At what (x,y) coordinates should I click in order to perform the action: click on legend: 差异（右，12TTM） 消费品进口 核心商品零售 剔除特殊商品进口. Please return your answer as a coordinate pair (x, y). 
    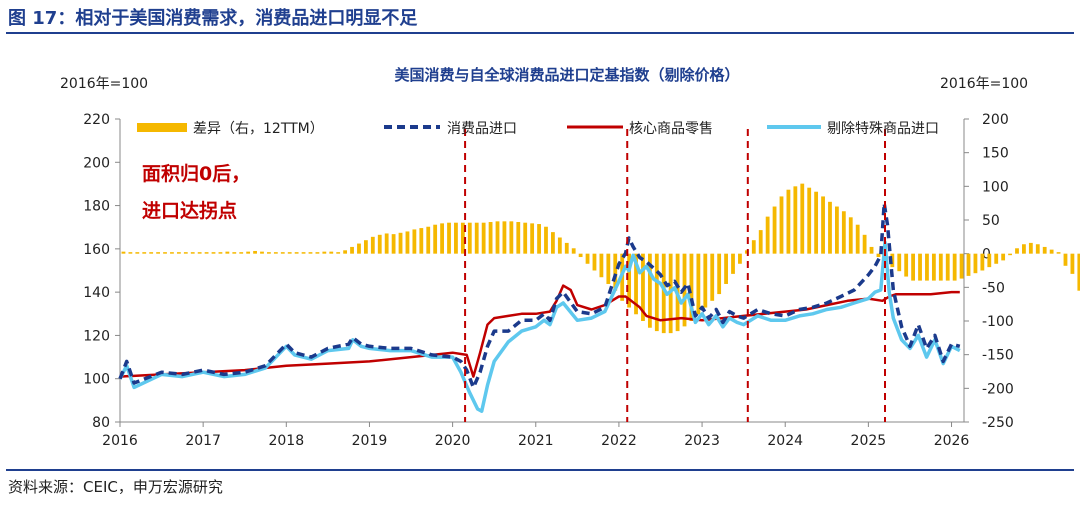
    Looking at the image, I should click on (538, 129).